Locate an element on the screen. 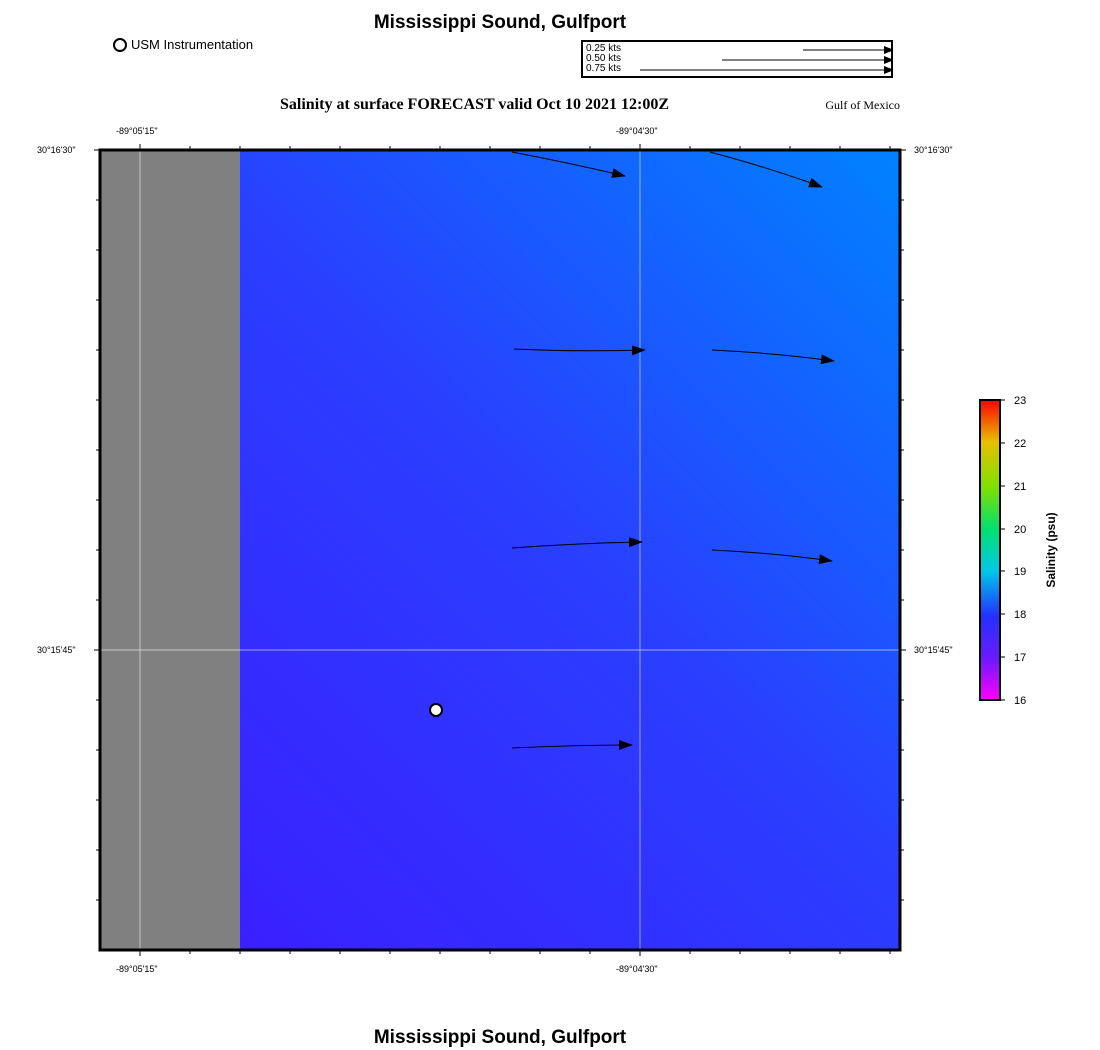 This screenshot has height=1050, width=1100. scale-label-050: 0.50 kts is located at coordinates (604, 58).